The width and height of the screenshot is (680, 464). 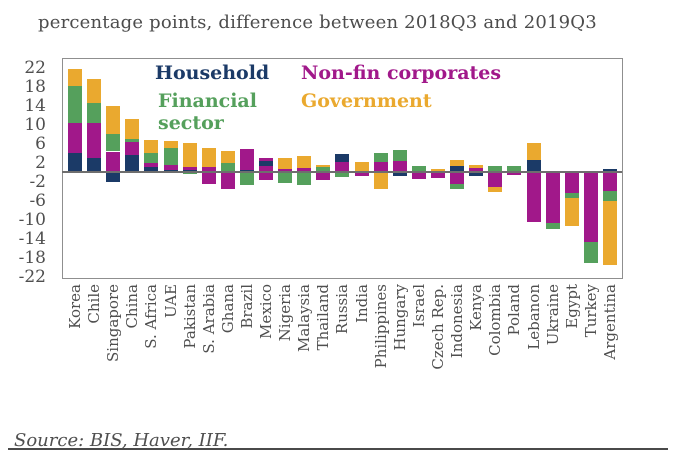 What do you see at coordinates (285, 178) in the screenshot?
I see `bar-segment-nigeria-financial-sector` at bounding box center [285, 178].